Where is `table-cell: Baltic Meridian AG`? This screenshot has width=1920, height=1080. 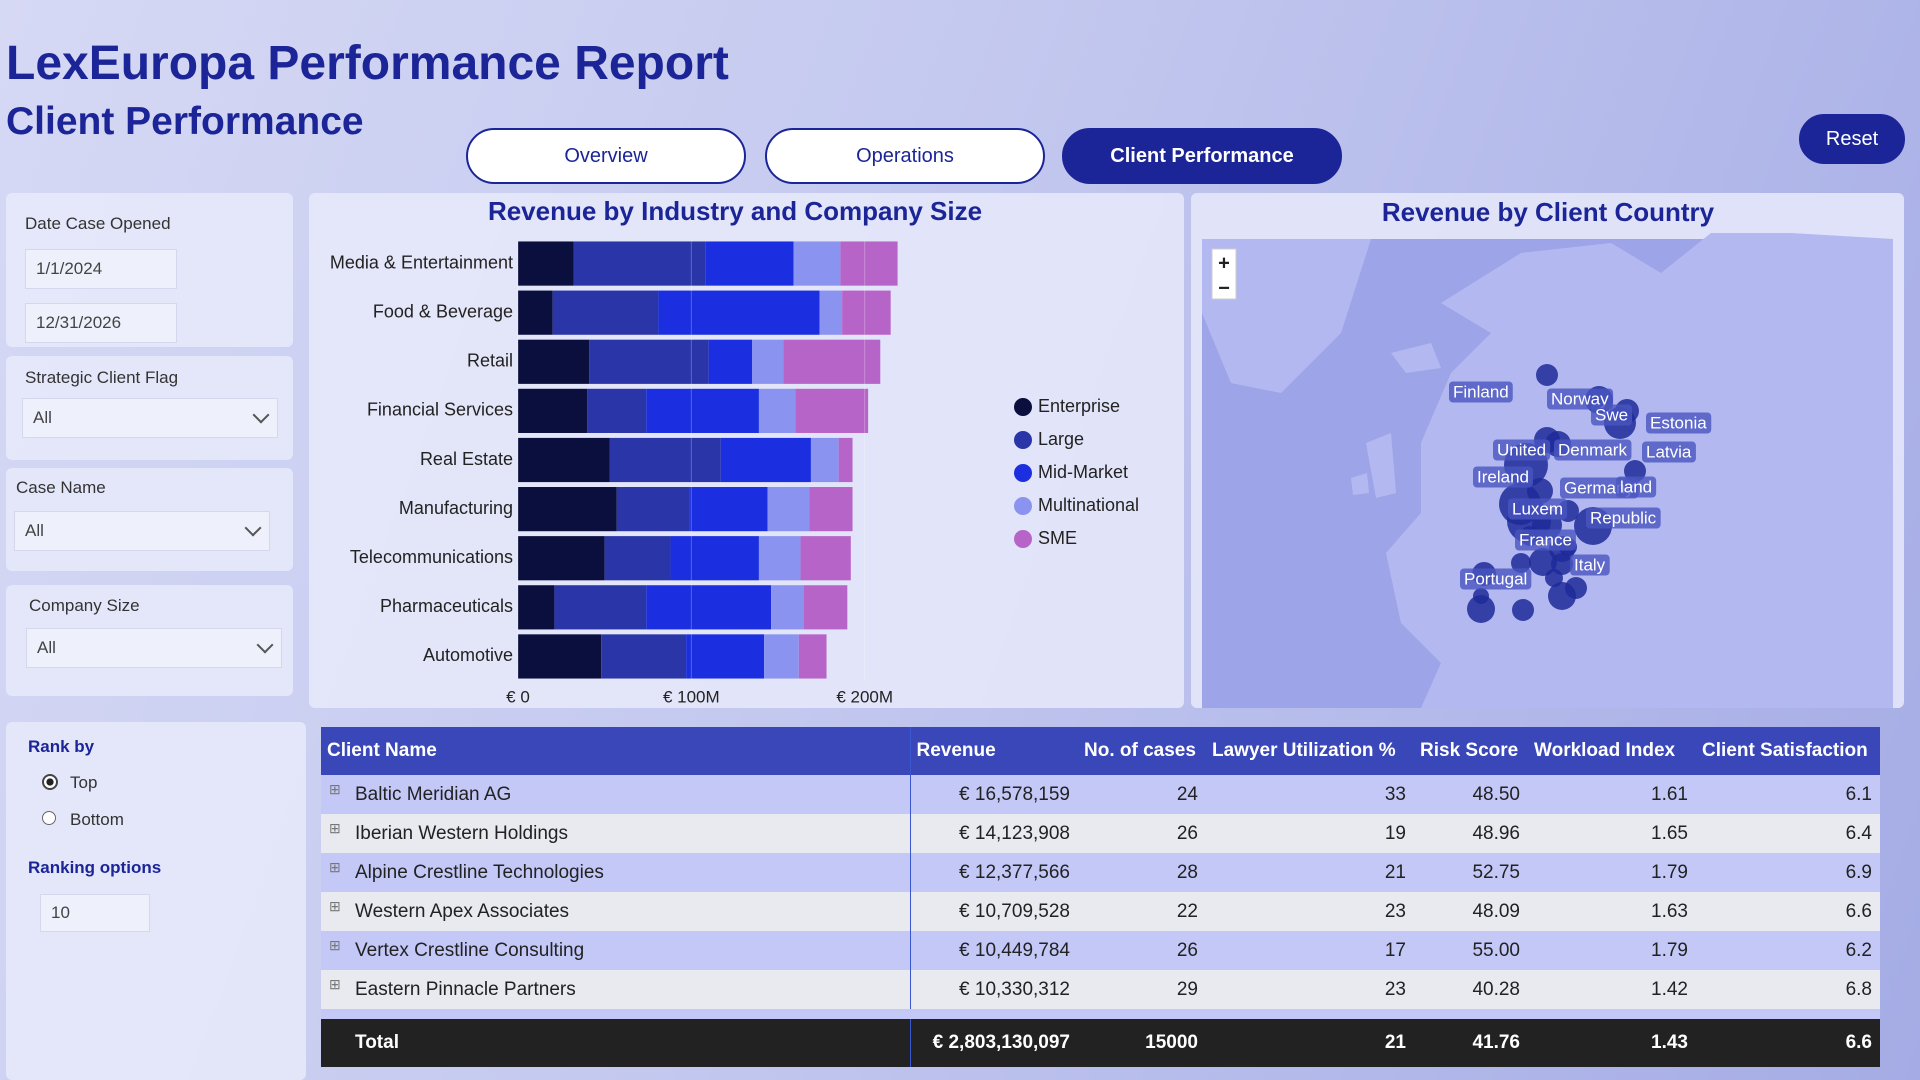
table-cell: Baltic Meridian AG is located at coordinates (615, 794).